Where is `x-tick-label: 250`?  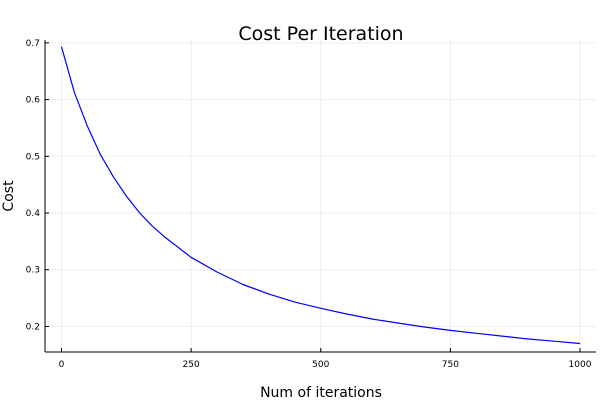 x-tick-label: 250 is located at coordinates (191, 365).